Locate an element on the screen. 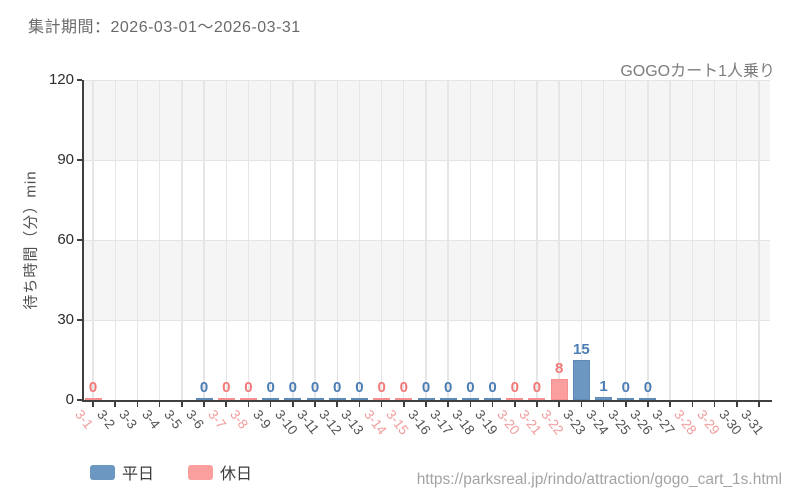 The height and width of the screenshot is (500, 800). bar-value-label-3-21: 0 is located at coordinates (537, 387).